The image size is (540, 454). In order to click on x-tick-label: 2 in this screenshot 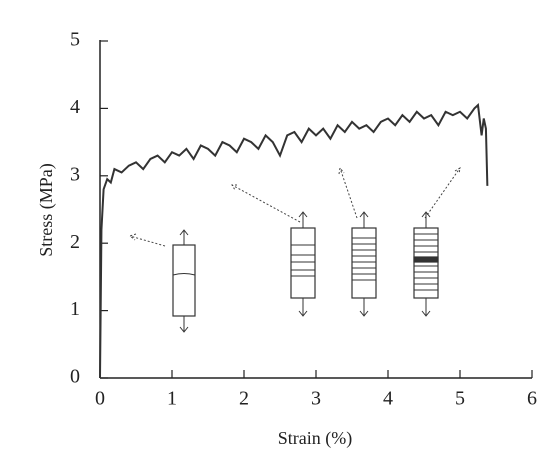, I will do `click(244, 399)`.